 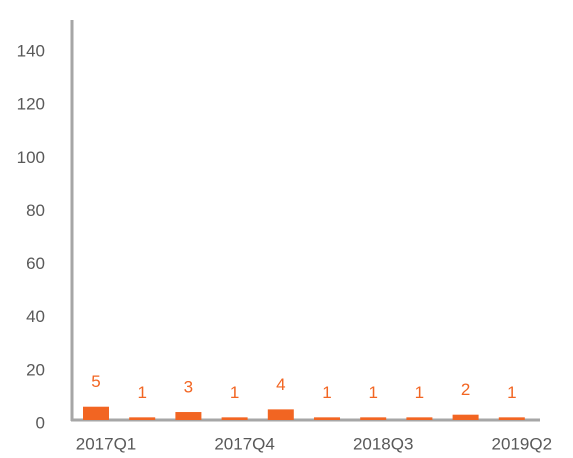 What do you see at coordinates (244, 443) in the screenshot?
I see `x-tick-label: 2017Q4` at bounding box center [244, 443].